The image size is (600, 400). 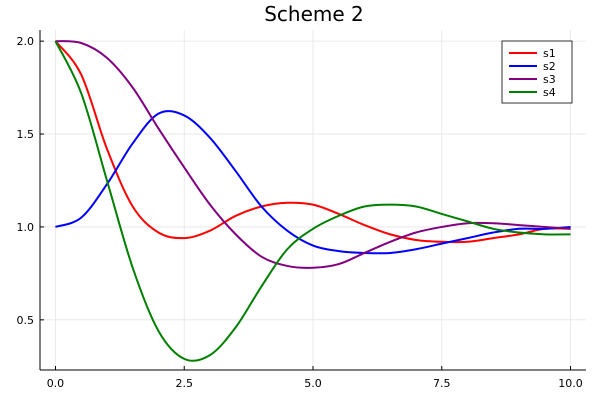 I want to click on chart-title: Scheme 2, so click(x=314, y=14).